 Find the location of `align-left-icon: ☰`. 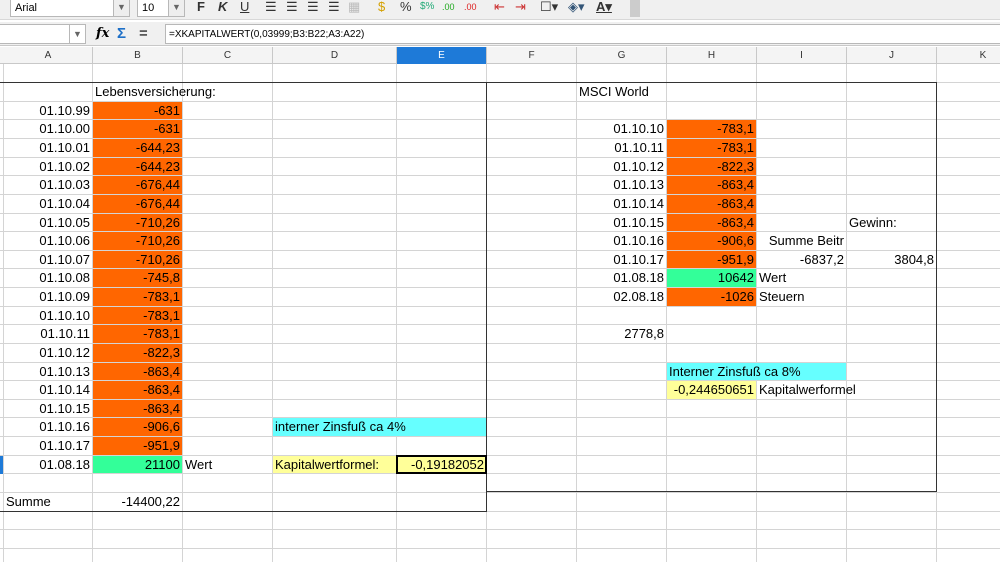

align-left-icon: ☰ is located at coordinates (271, 7).